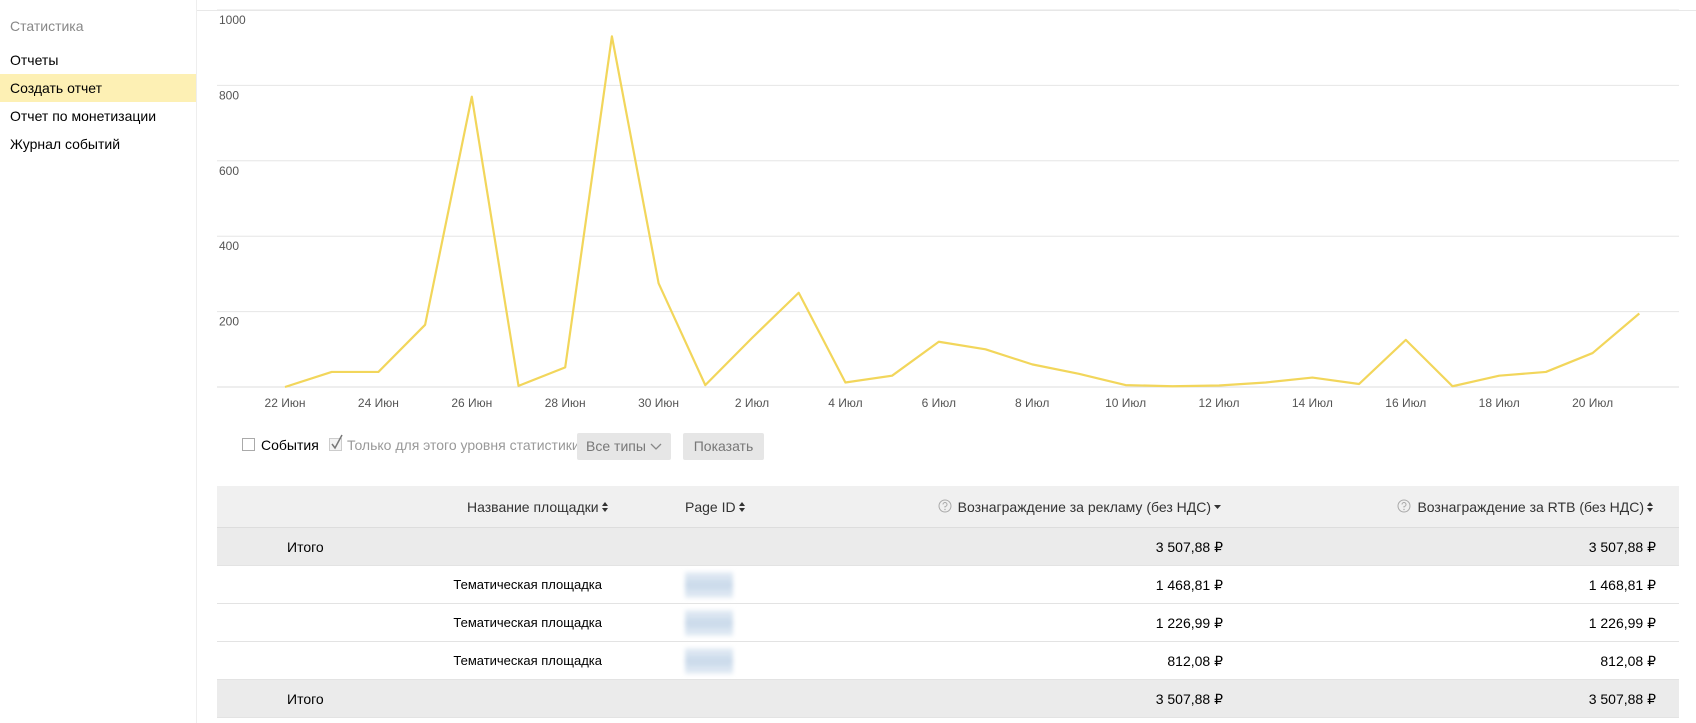  I want to click on sidebar-item: Отчет по монетизации, so click(83, 116).